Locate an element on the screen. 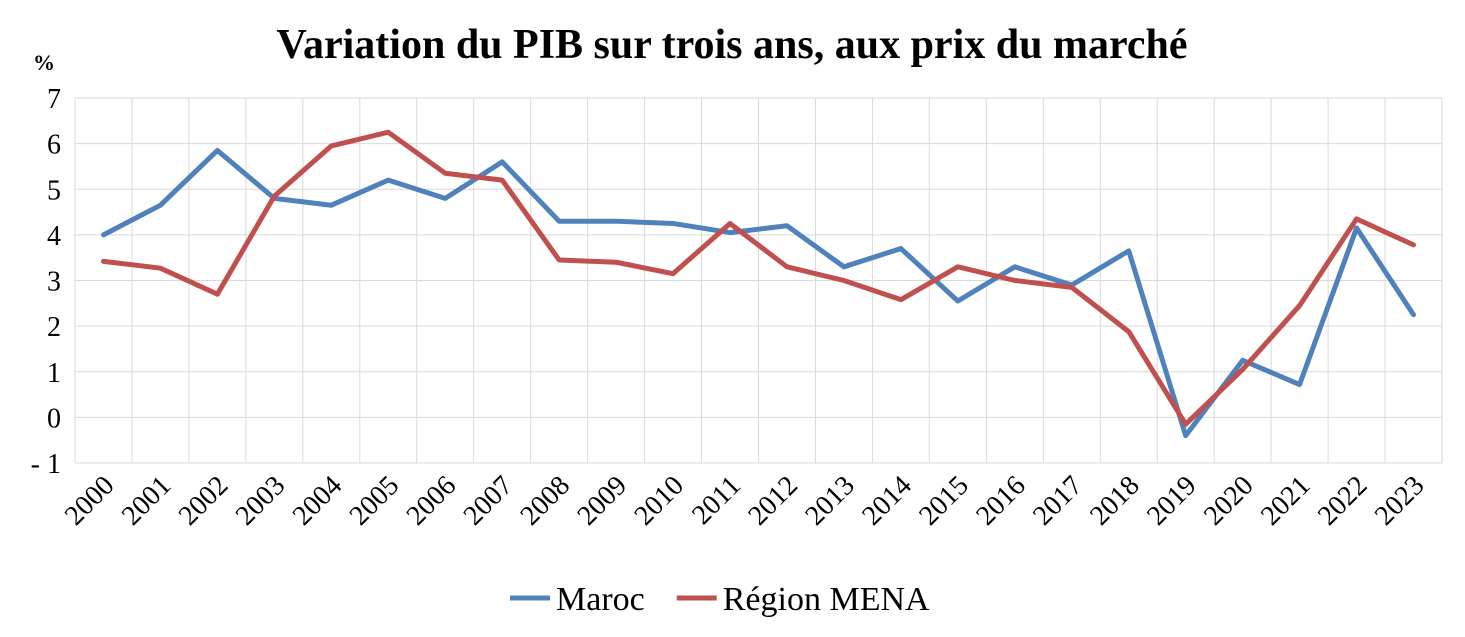  x-tick-label: 2010 is located at coordinates (659, 501).